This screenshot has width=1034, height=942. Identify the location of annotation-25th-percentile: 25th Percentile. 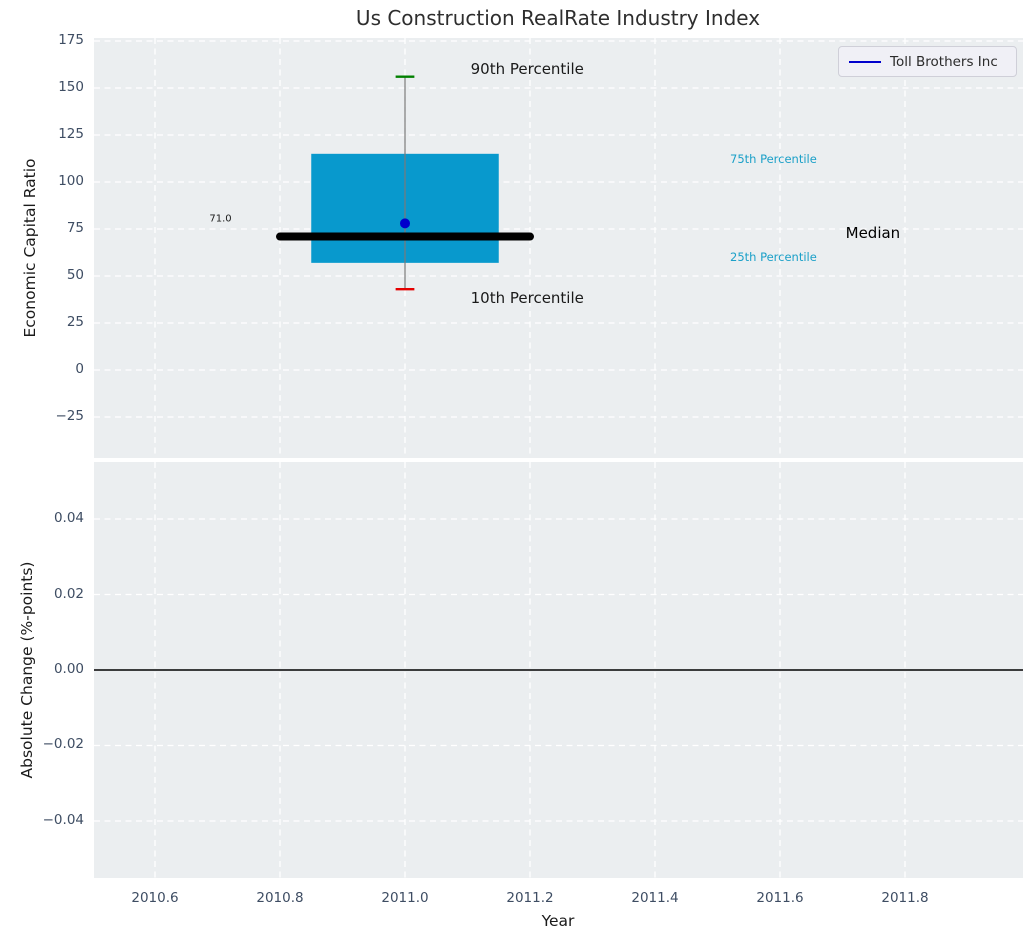
(773, 257).